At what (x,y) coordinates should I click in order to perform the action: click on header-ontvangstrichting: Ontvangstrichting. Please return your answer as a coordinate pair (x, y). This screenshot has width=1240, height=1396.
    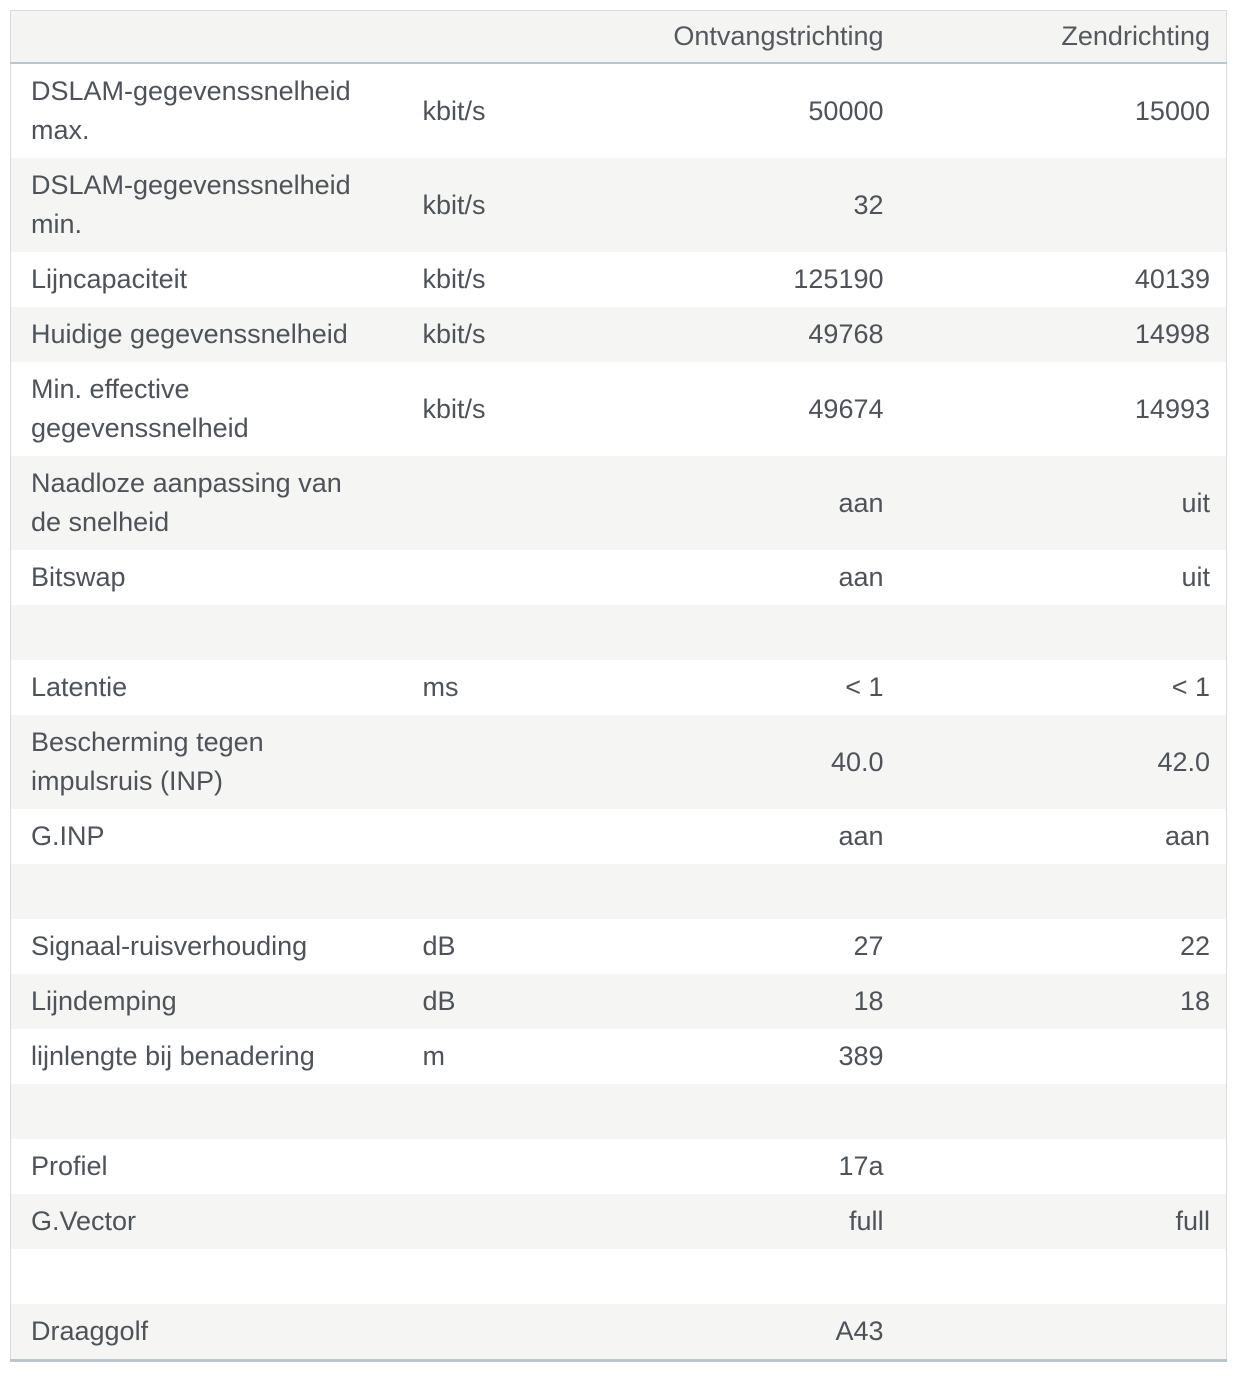
    Looking at the image, I should click on (746, 37).